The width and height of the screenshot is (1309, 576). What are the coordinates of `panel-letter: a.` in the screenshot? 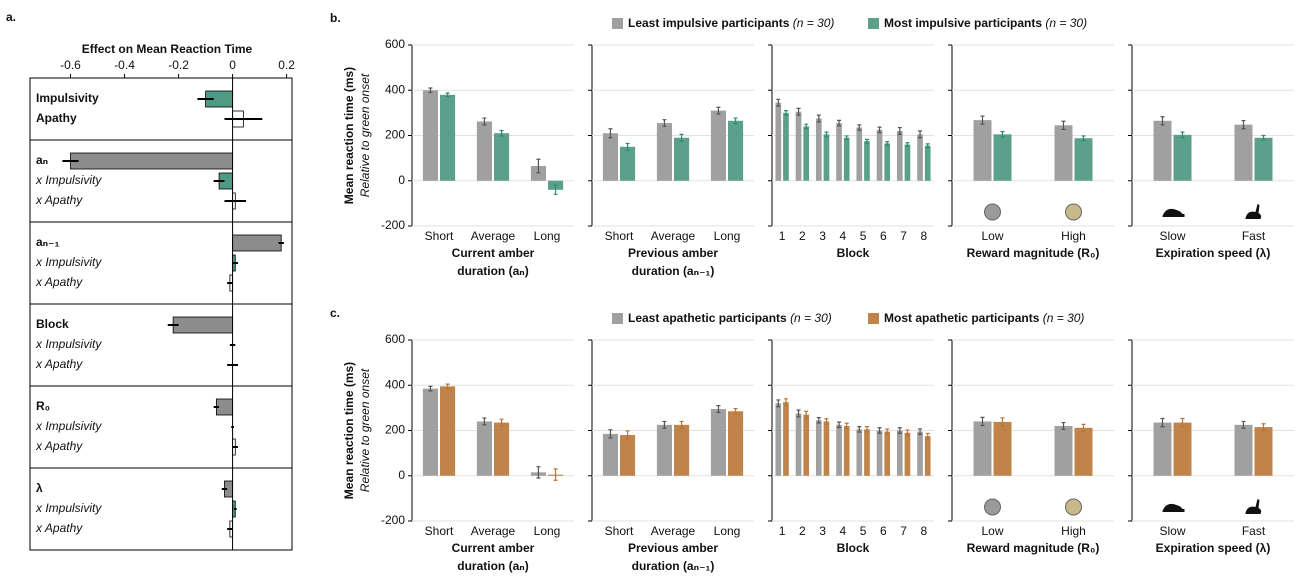 It's located at (11, 17).